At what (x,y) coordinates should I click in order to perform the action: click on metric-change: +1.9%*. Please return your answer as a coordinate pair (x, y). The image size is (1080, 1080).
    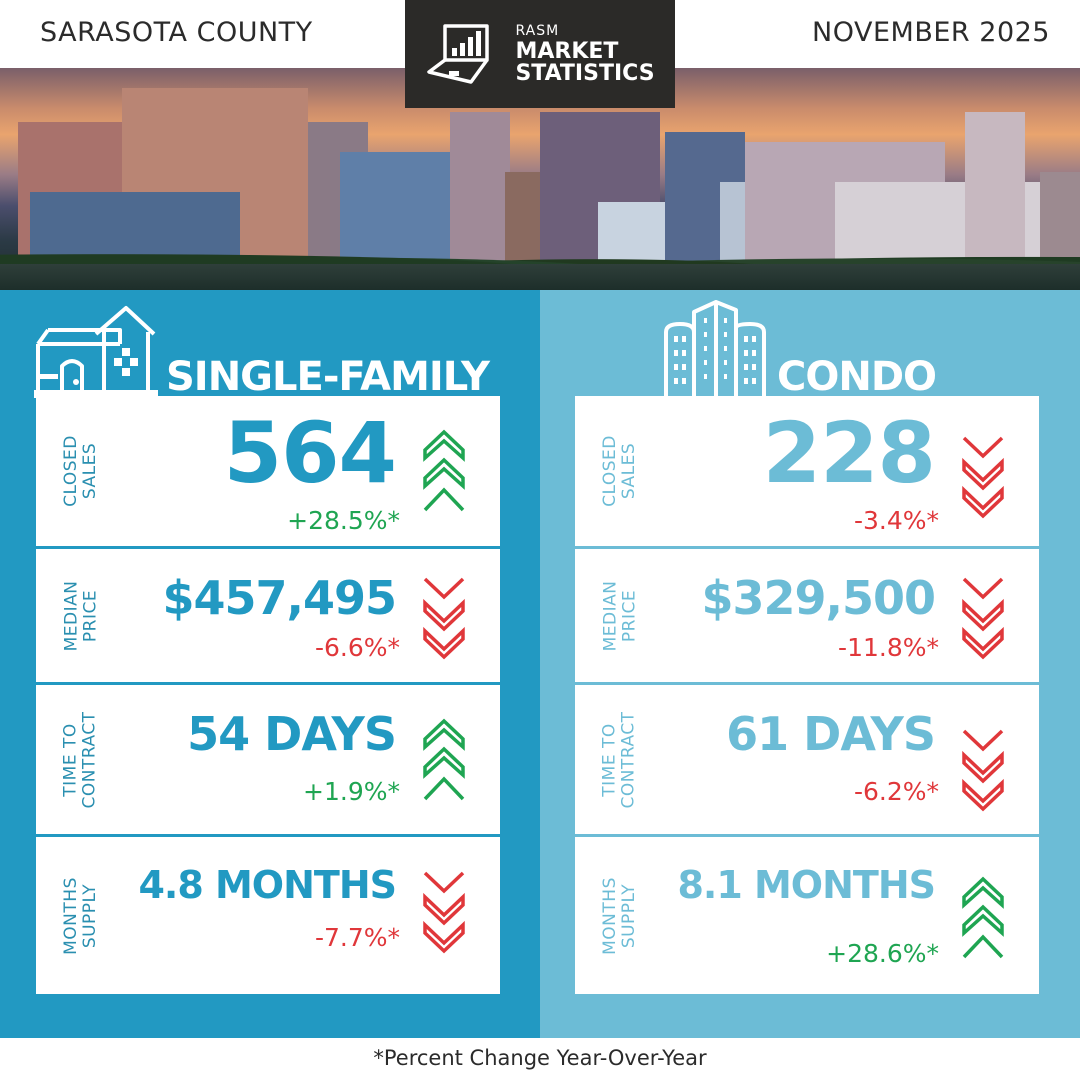
    Looking at the image, I should click on (351, 791).